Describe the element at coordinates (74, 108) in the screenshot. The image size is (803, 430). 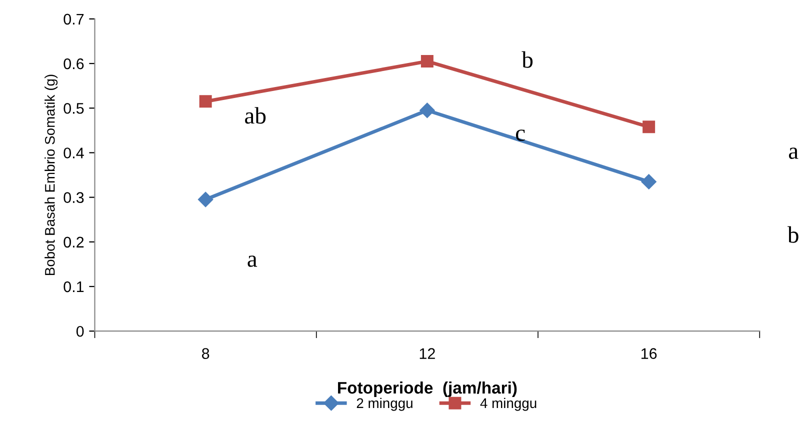
I see `y-tick-label: 0.5` at that location.